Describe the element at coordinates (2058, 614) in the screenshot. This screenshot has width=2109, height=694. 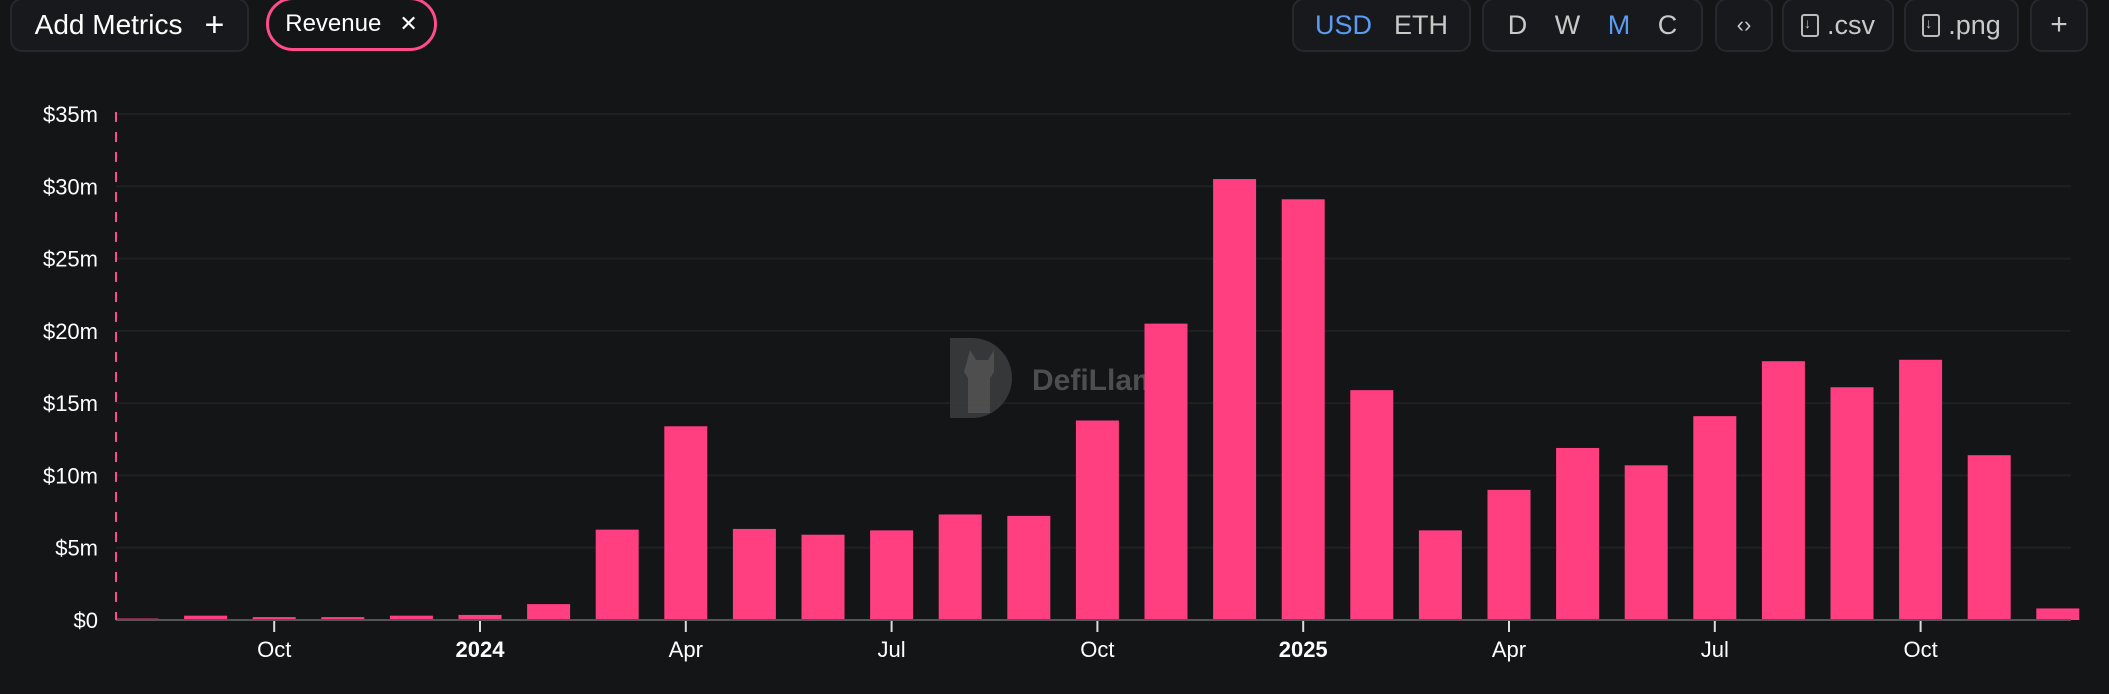
I see `bar-dec-2025` at that location.